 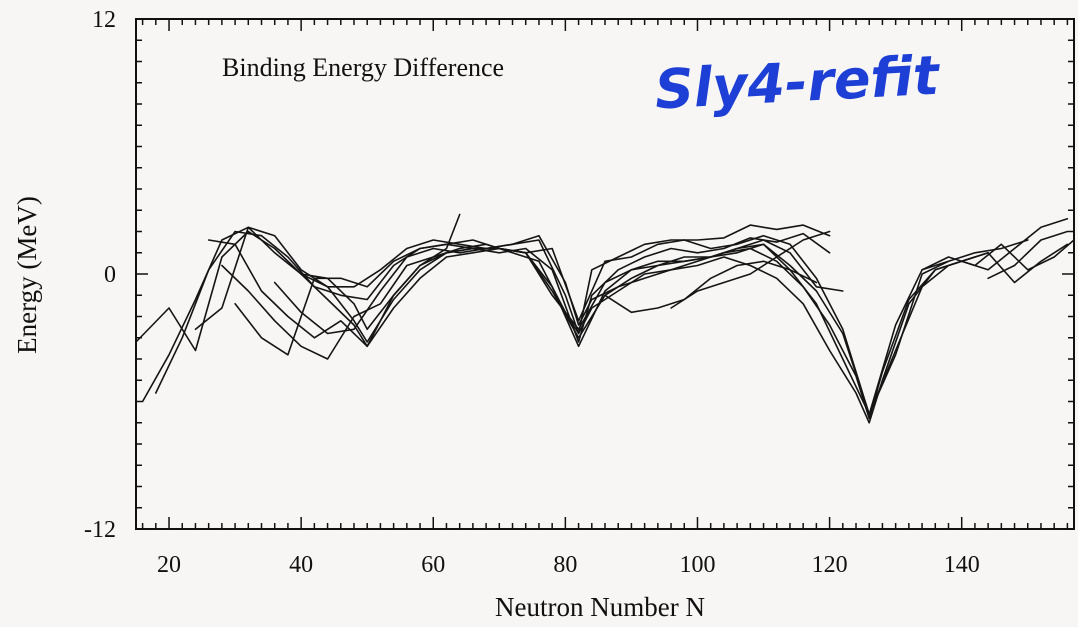 What do you see at coordinates (697, 565) in the screenshot?
I see `x-tick-label: 100` at bounding box center [697, 565].